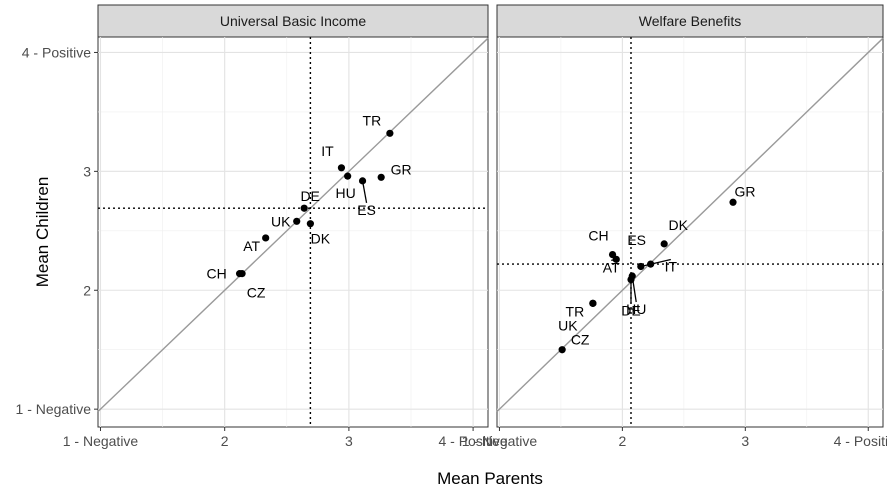  What do you see at coordinates (568, 325) in the screenshot?
I see `panel-1-point-label-UK: UK` at bounding box center [568, 325].